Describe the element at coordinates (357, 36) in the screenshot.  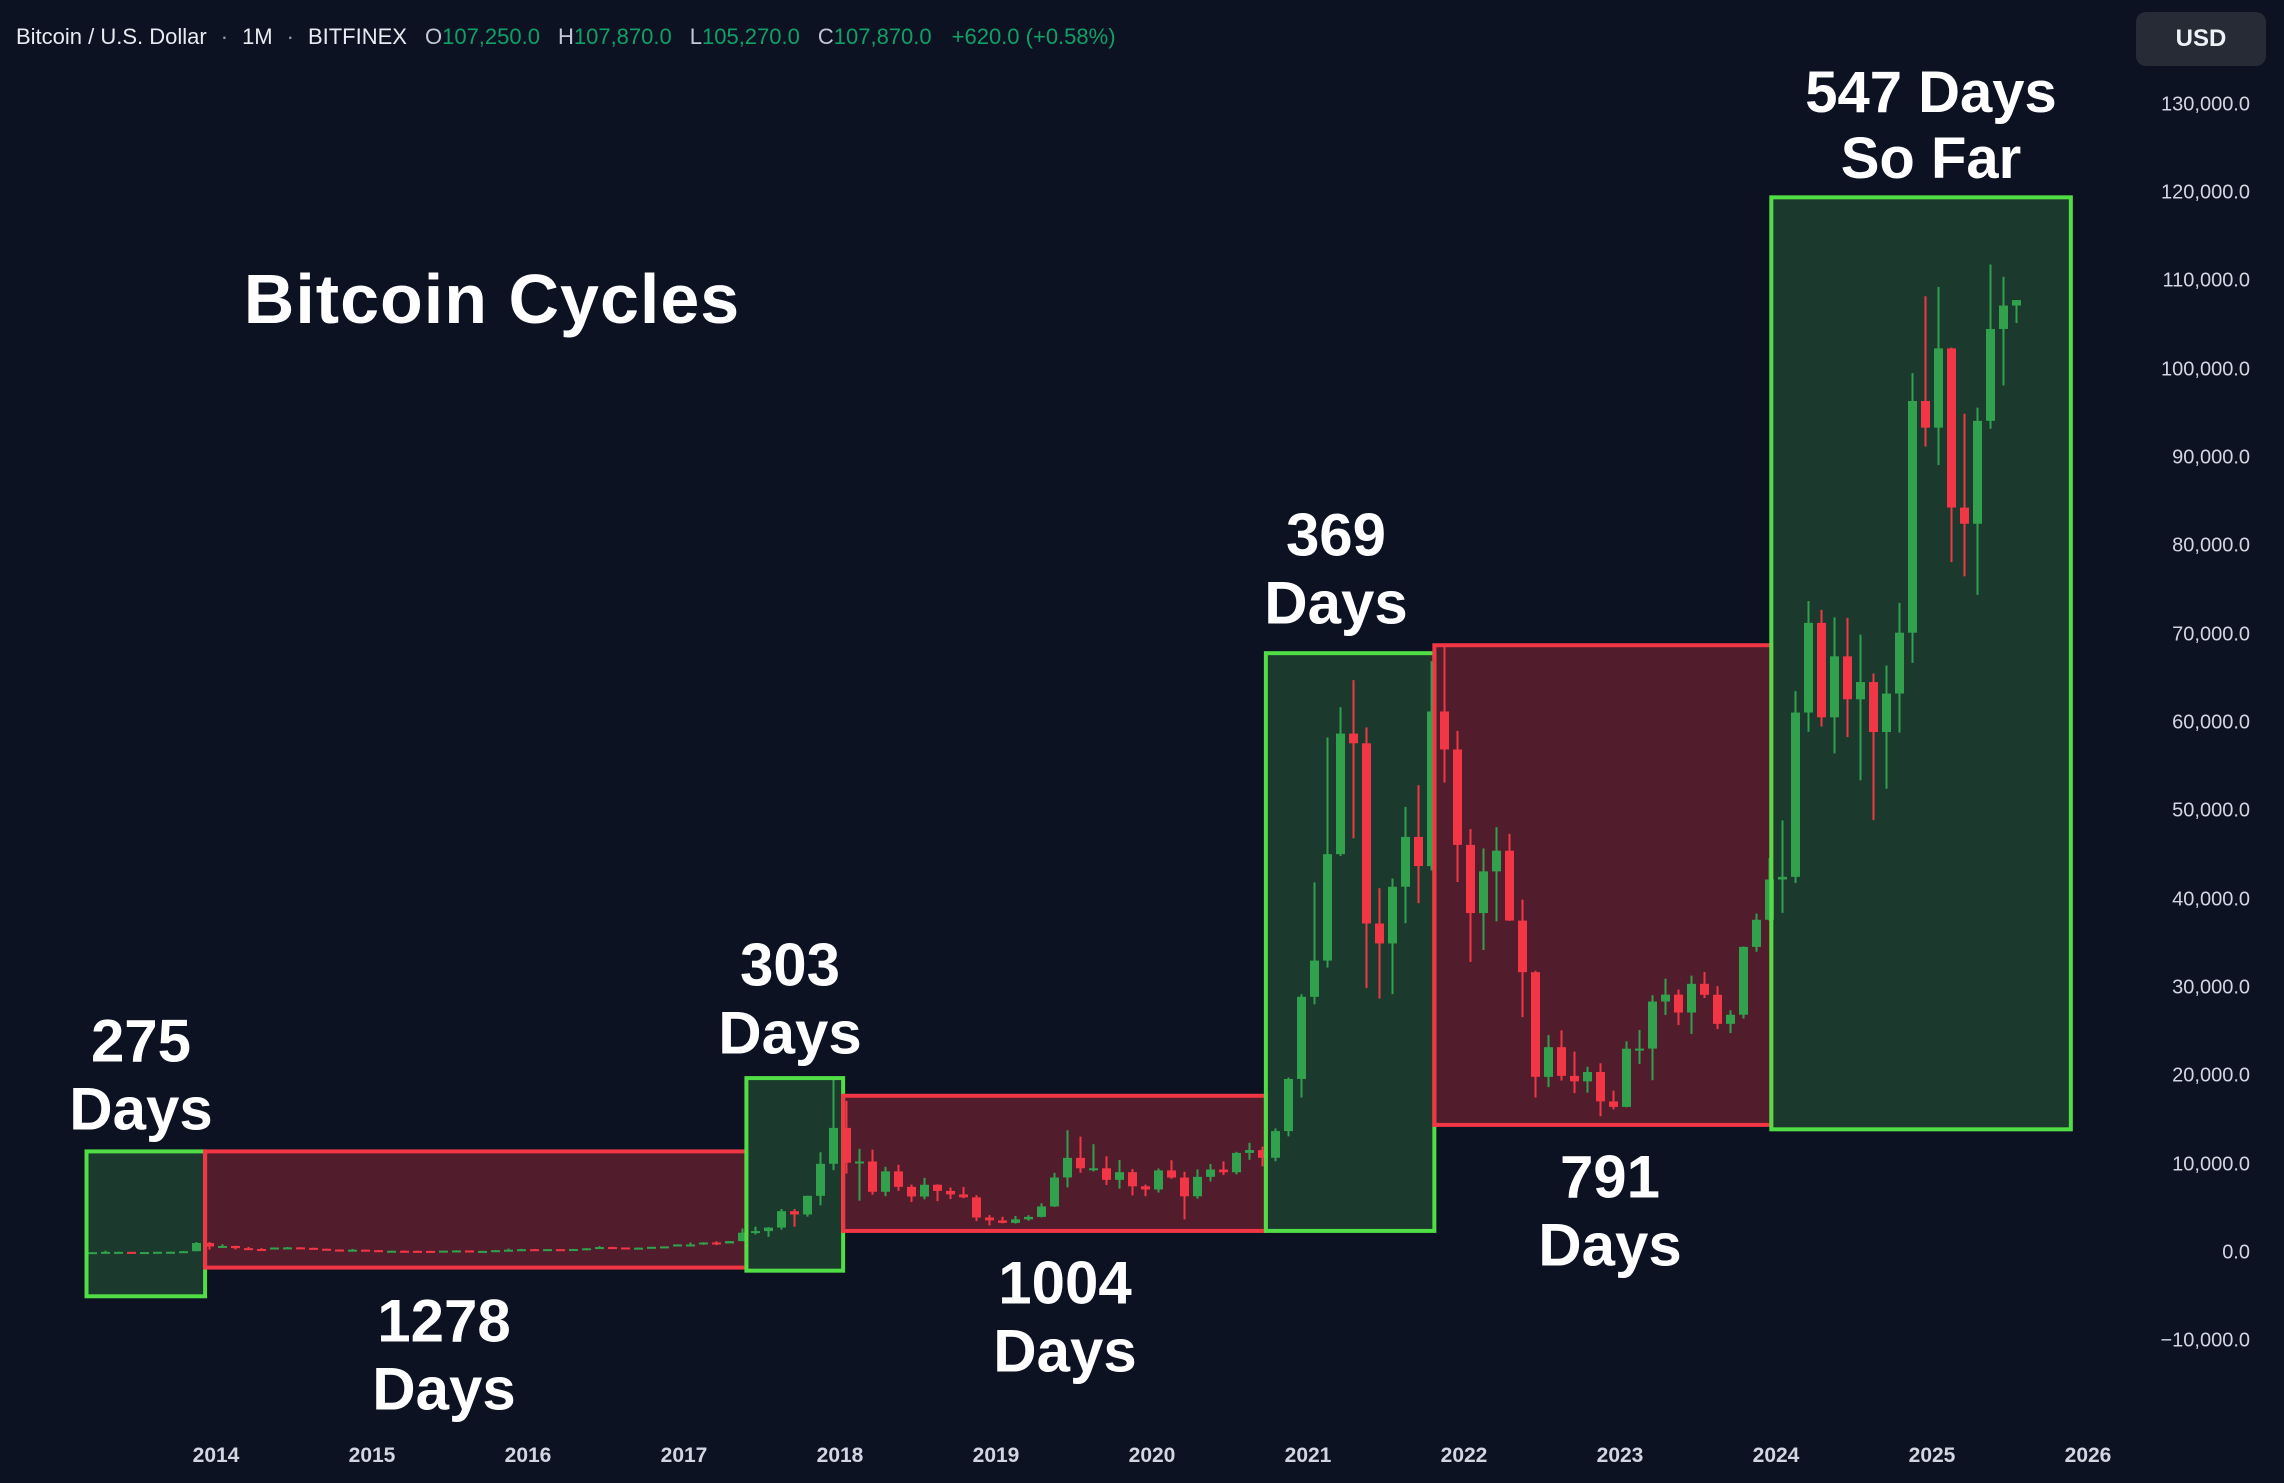
I see `exchange-name: BITFINEX` at that location.